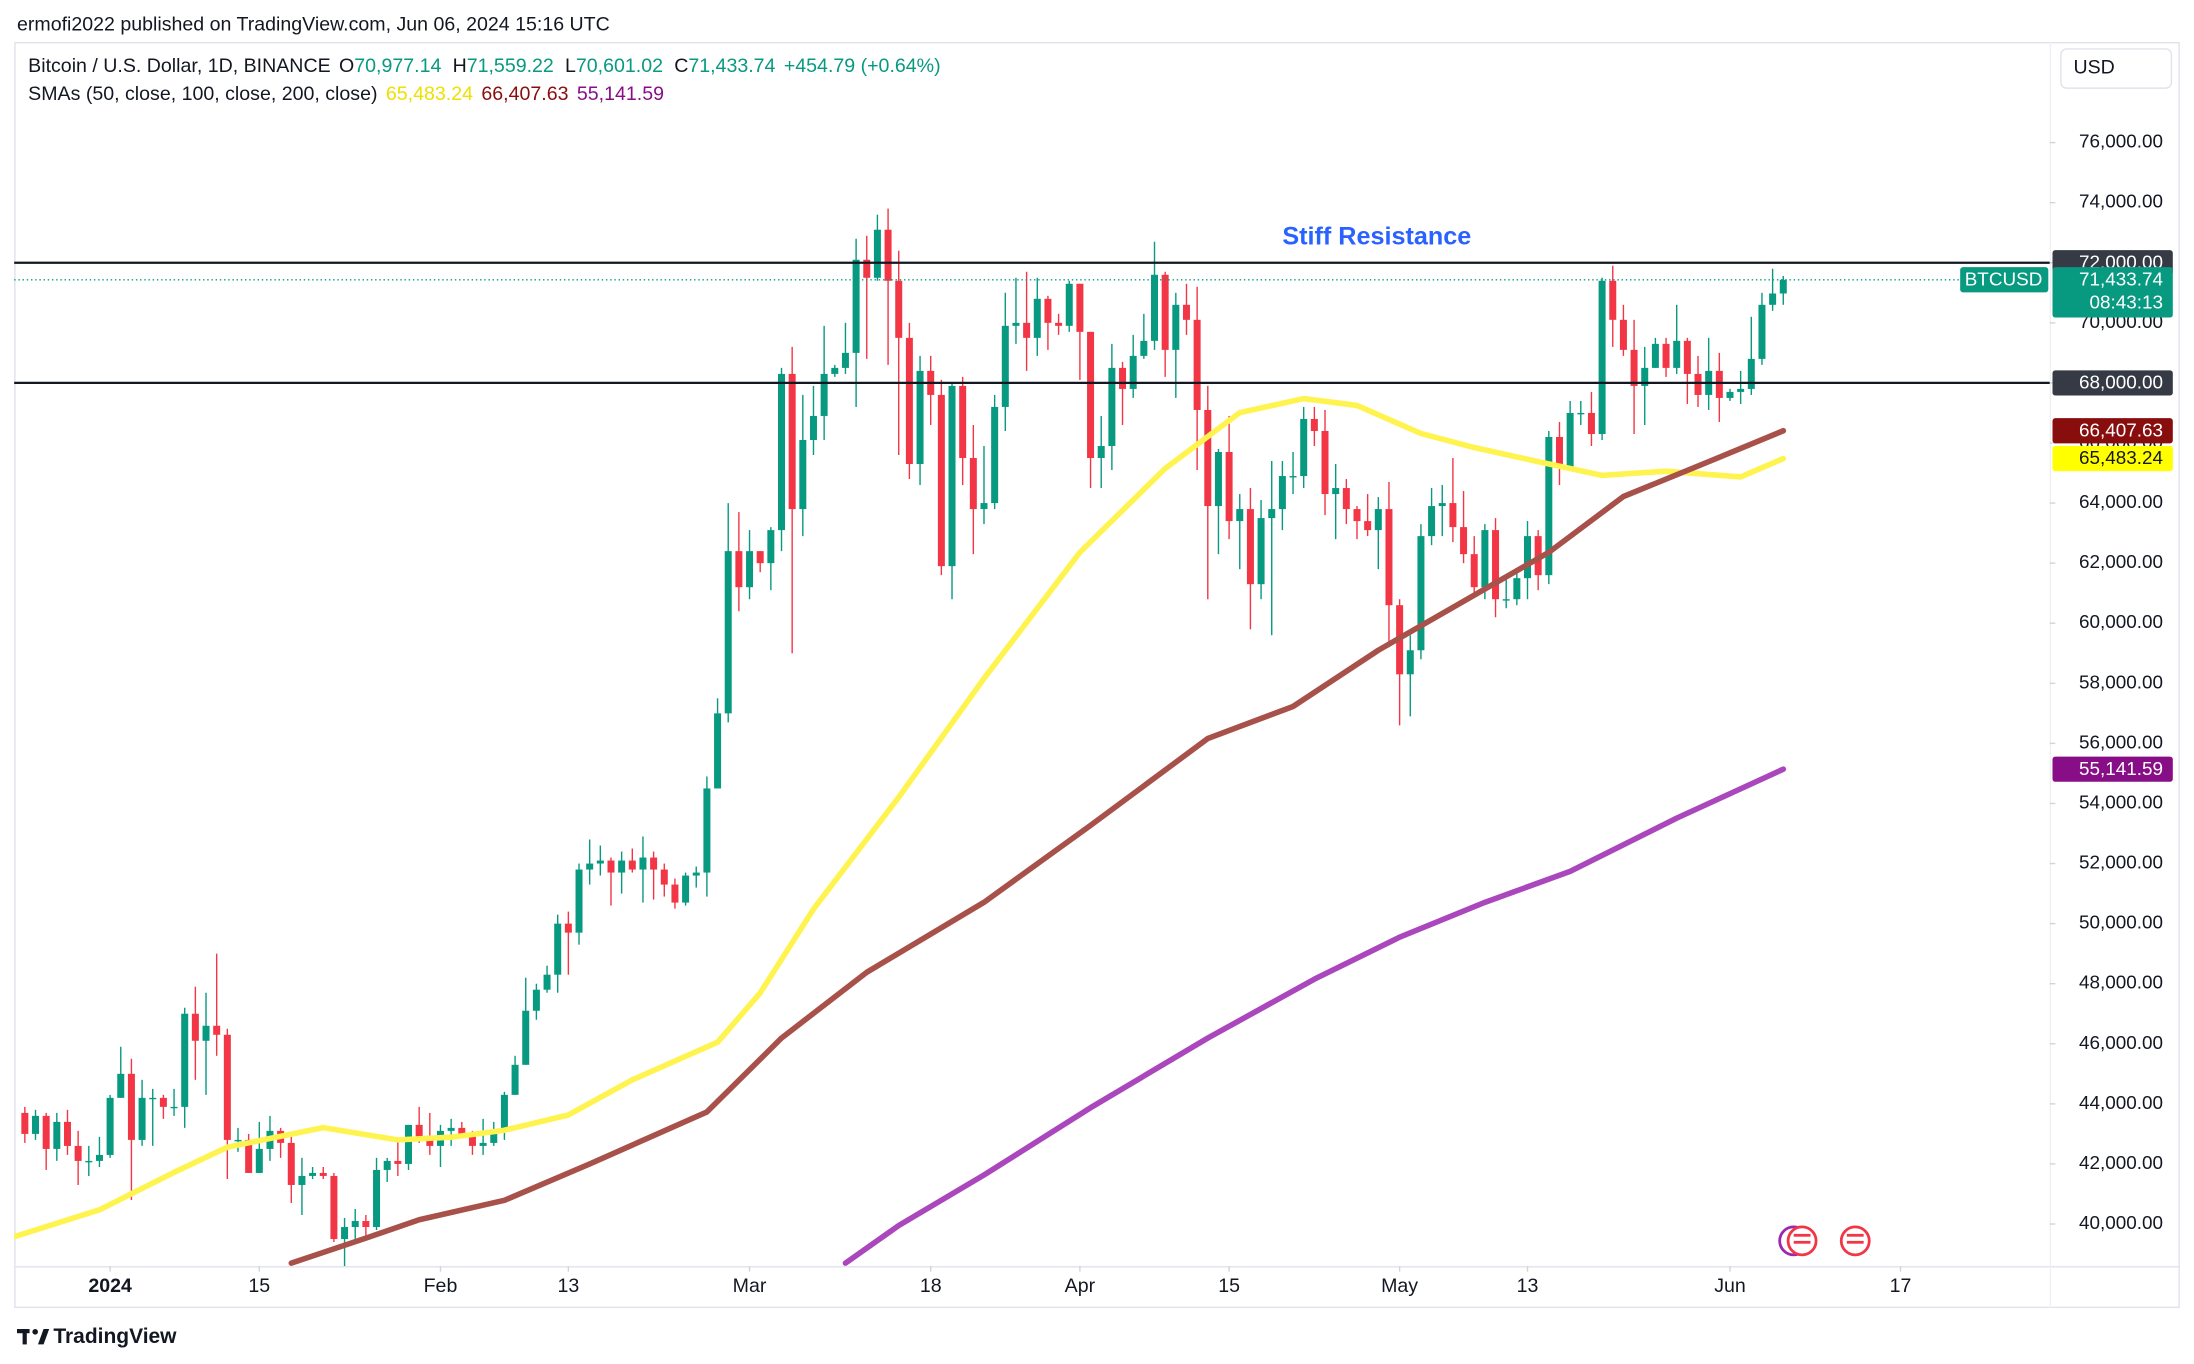  I want to click on price-badge, so click(2112, 292).